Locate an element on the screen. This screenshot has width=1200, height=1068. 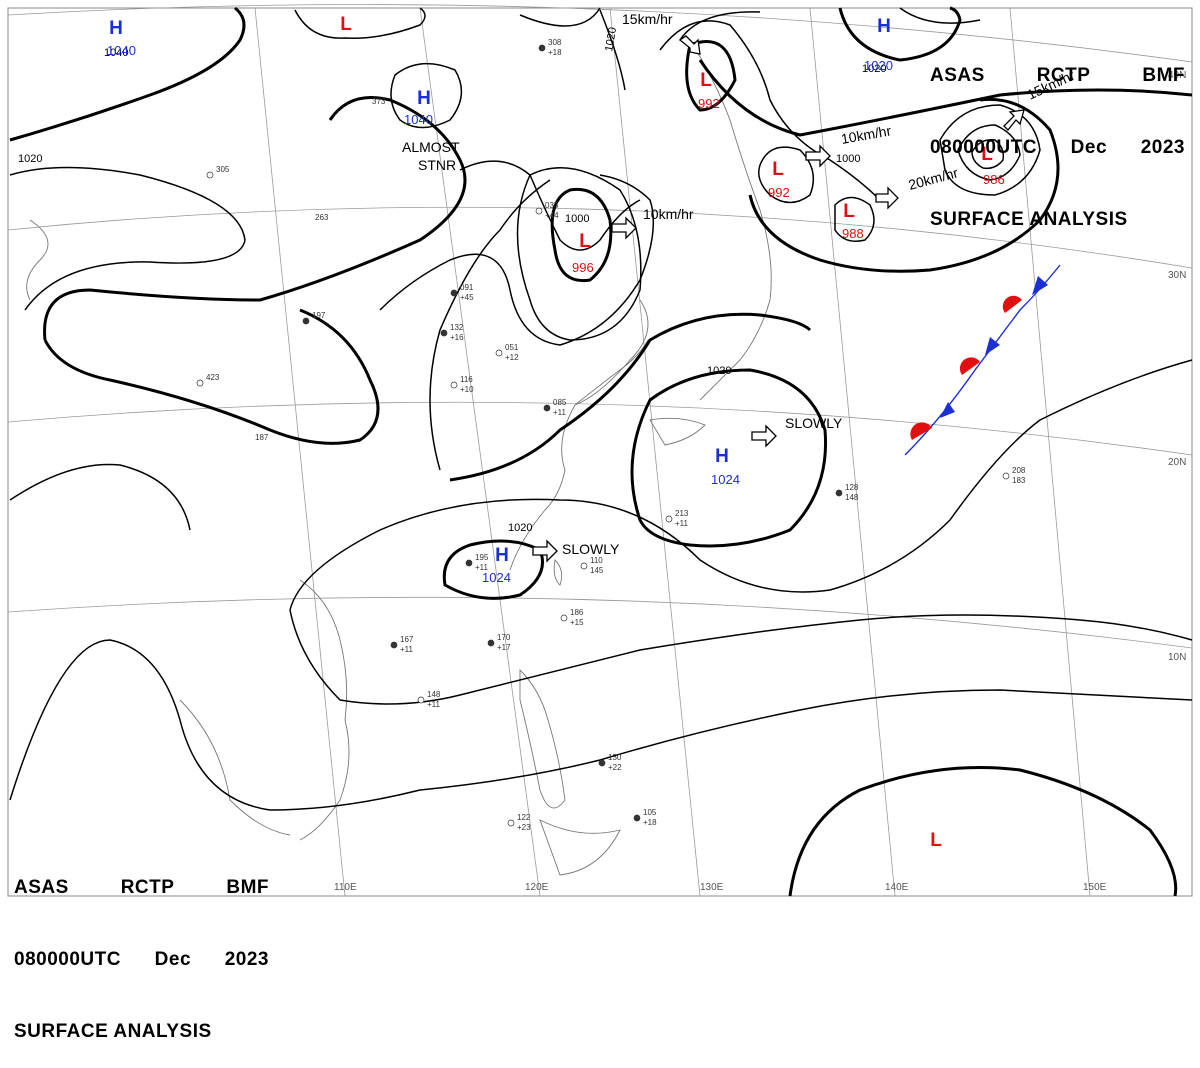
japan-coast is located at coordinates (730, 220).